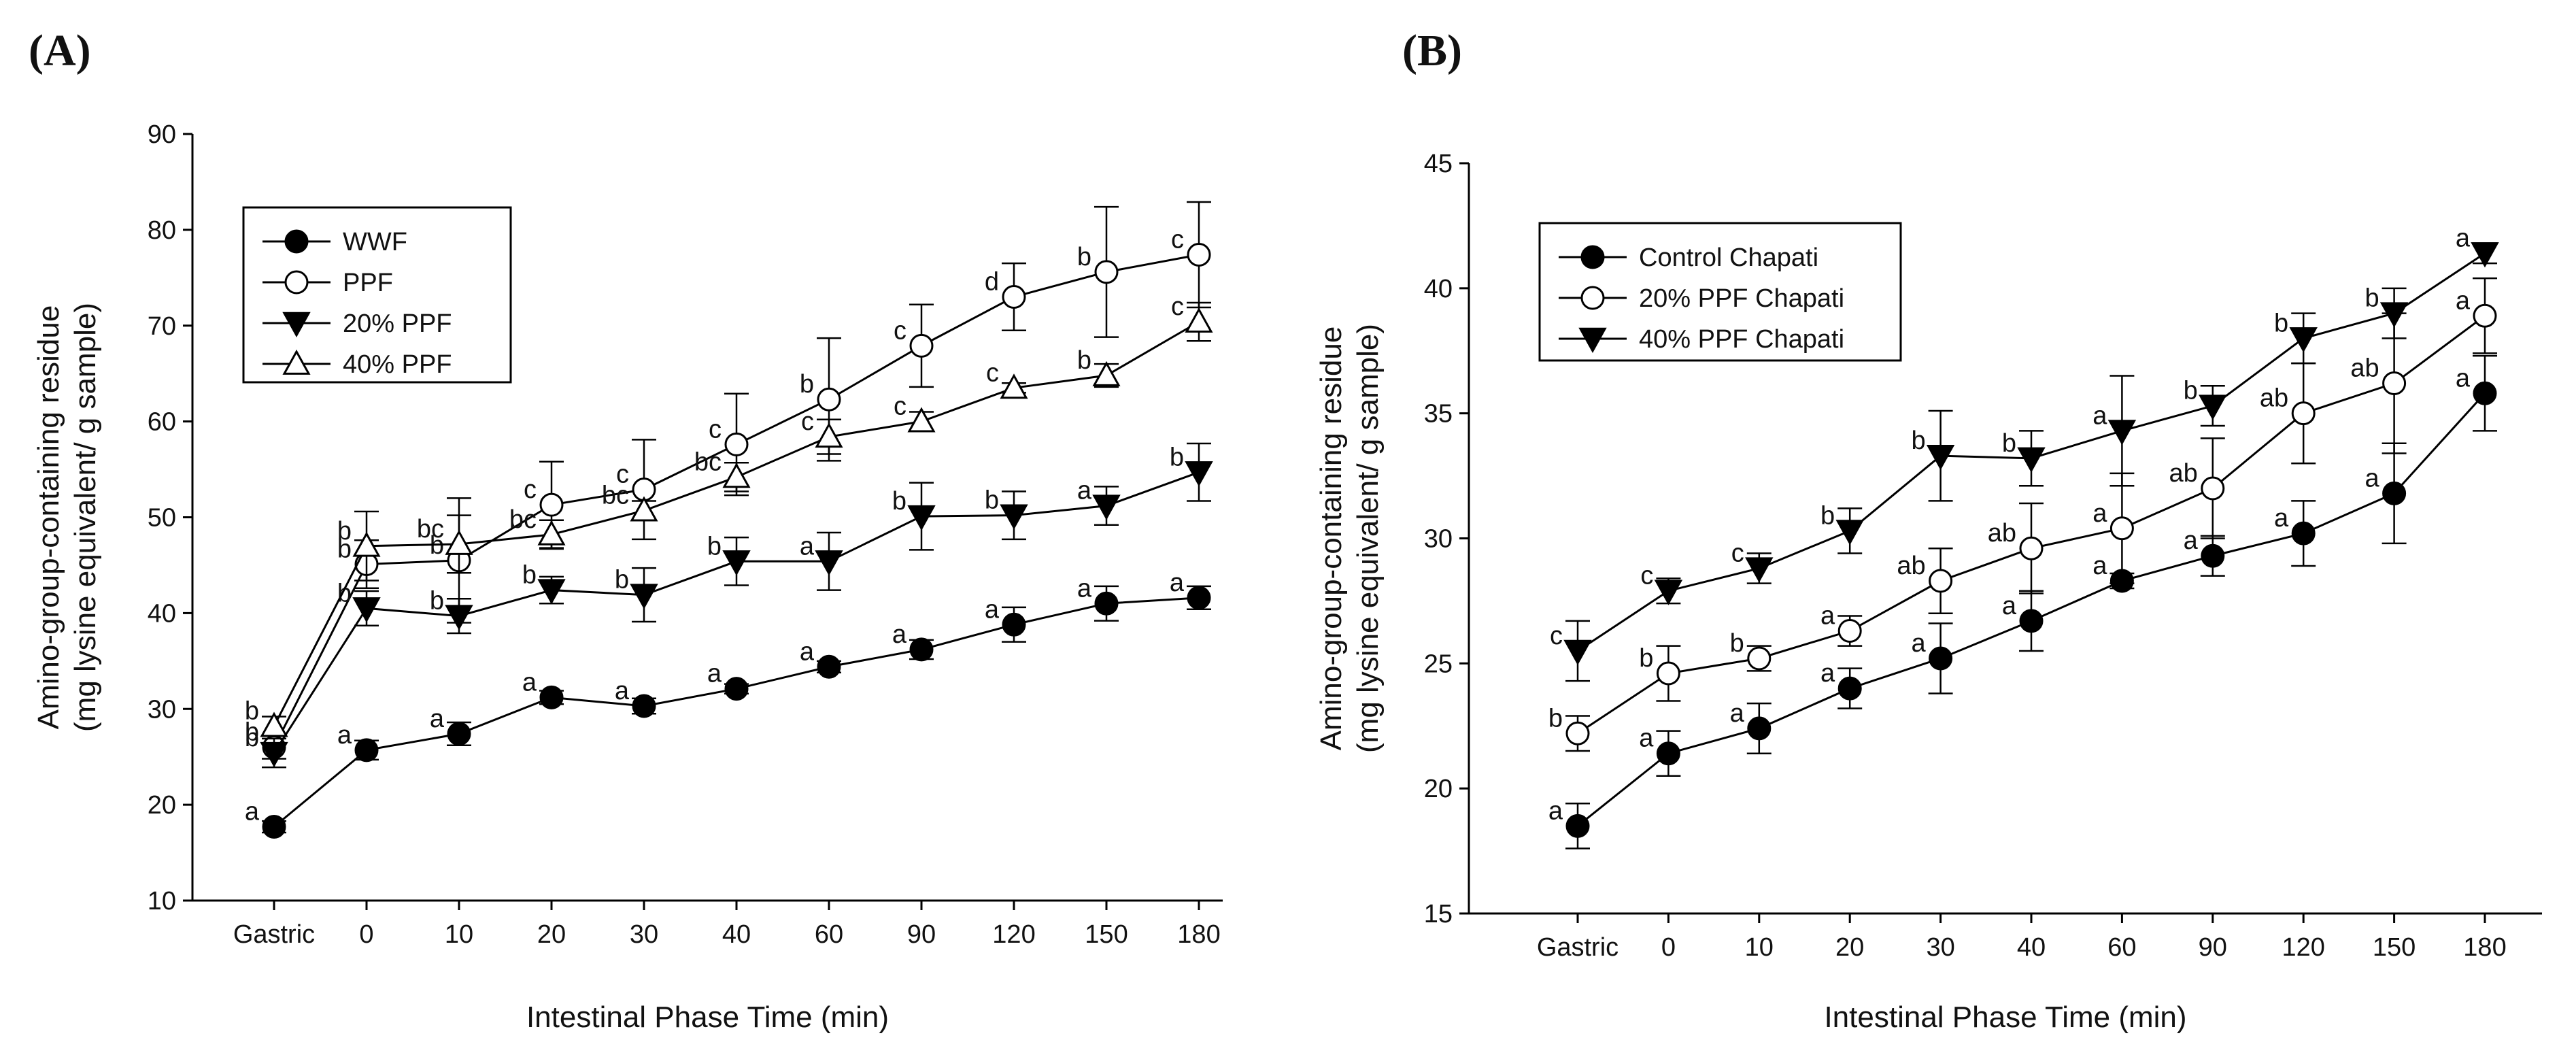  What do you see at coordinates (162, 326) in the screenshot?
I see `y-tick-label: 70` at bounding box center [162, 326].